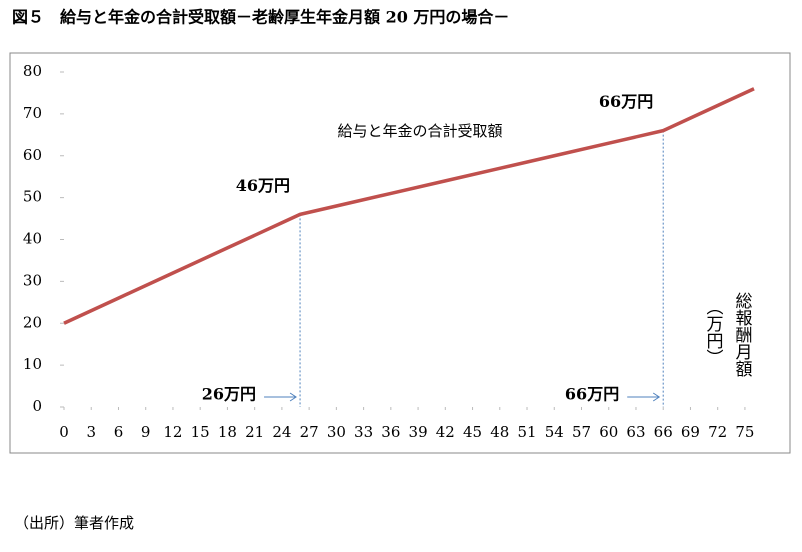 This screenshot has height=552, width=802. Describe the element at coordinates (32, 71) in the screenshot. I see `y-tick-label: 80` at that location.